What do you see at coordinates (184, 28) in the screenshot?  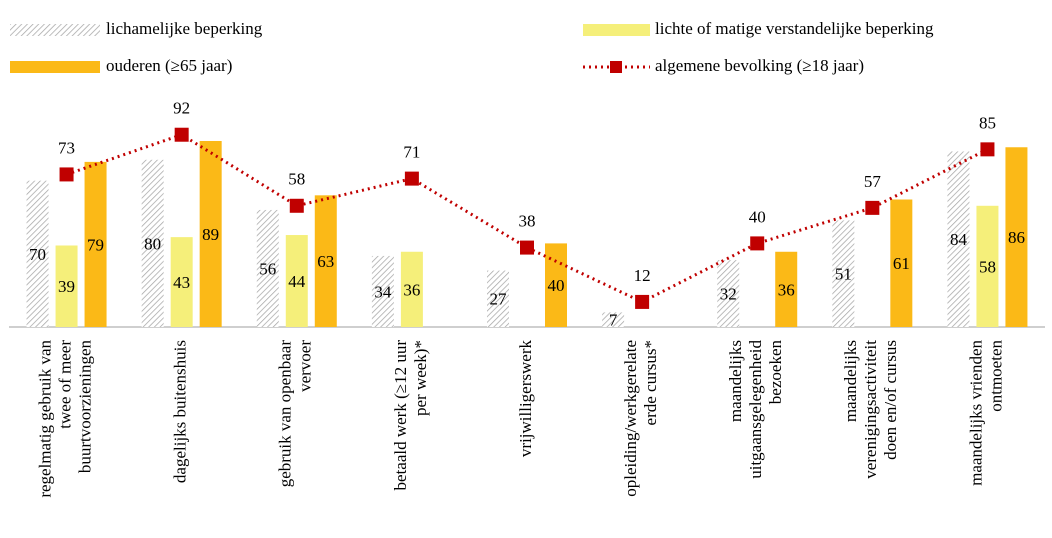 I see `legend-label: lichamelijke beperking` at bounding box center [184, 28].